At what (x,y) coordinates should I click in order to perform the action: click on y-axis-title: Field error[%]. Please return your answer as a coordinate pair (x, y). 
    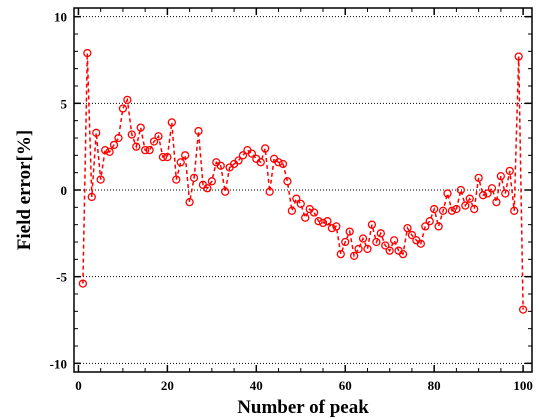
    Looking at the image, I should click on (24, 190).